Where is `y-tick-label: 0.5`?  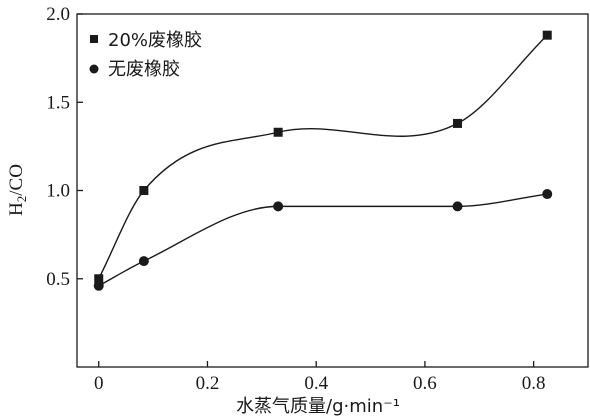
y-tick-label: 0.5 is located at coordinates (58, 279).